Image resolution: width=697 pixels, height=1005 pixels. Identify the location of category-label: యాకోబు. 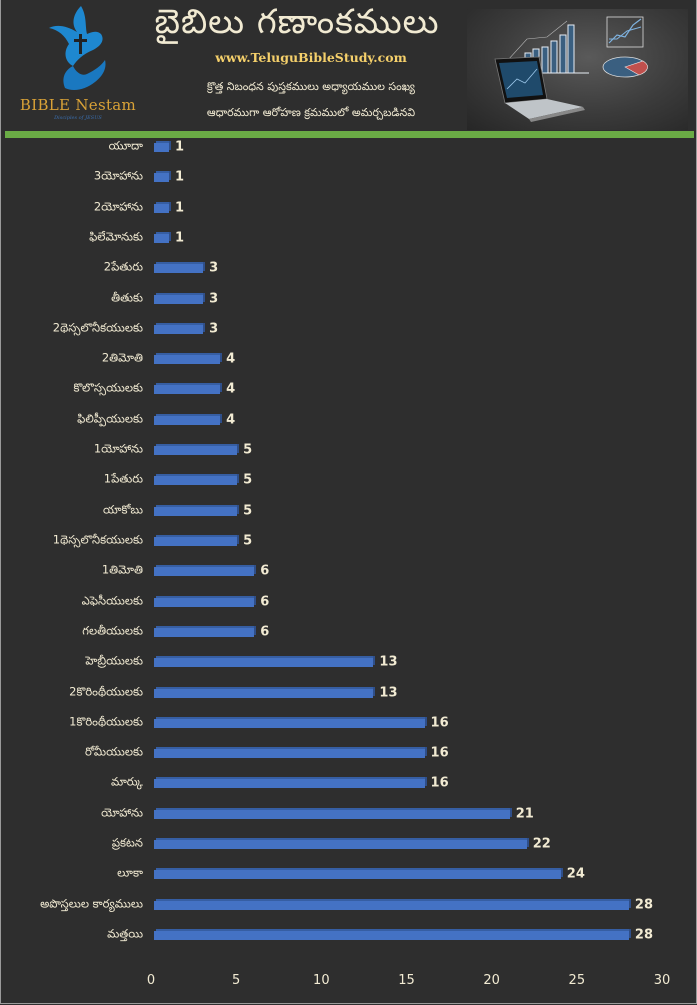
(122, 509).